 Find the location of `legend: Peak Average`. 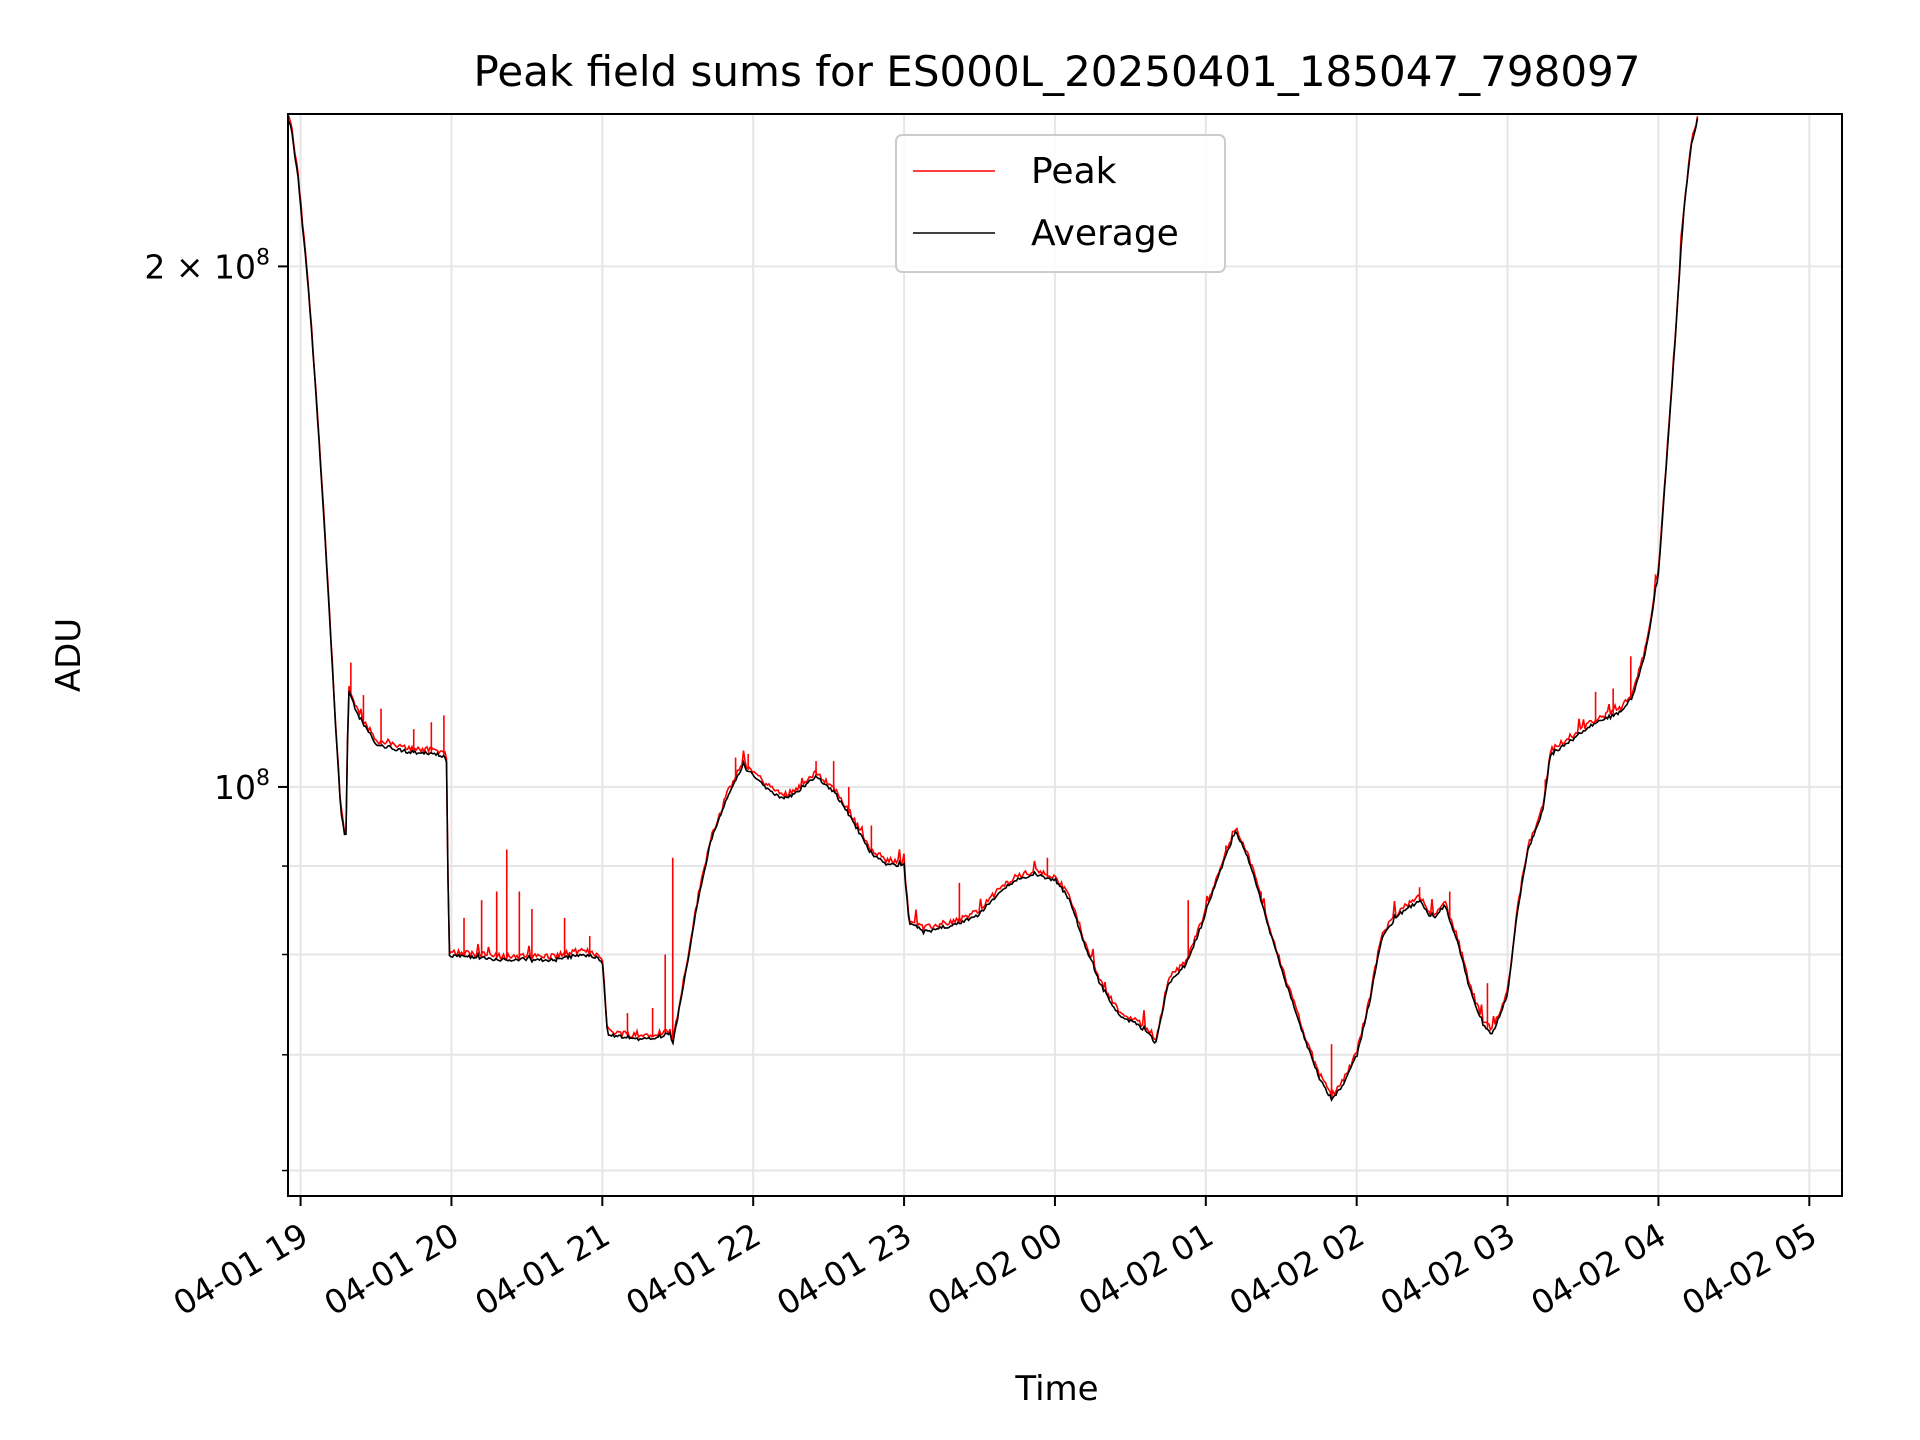

legend: Peak Average is located at coordinates (1060, 203).